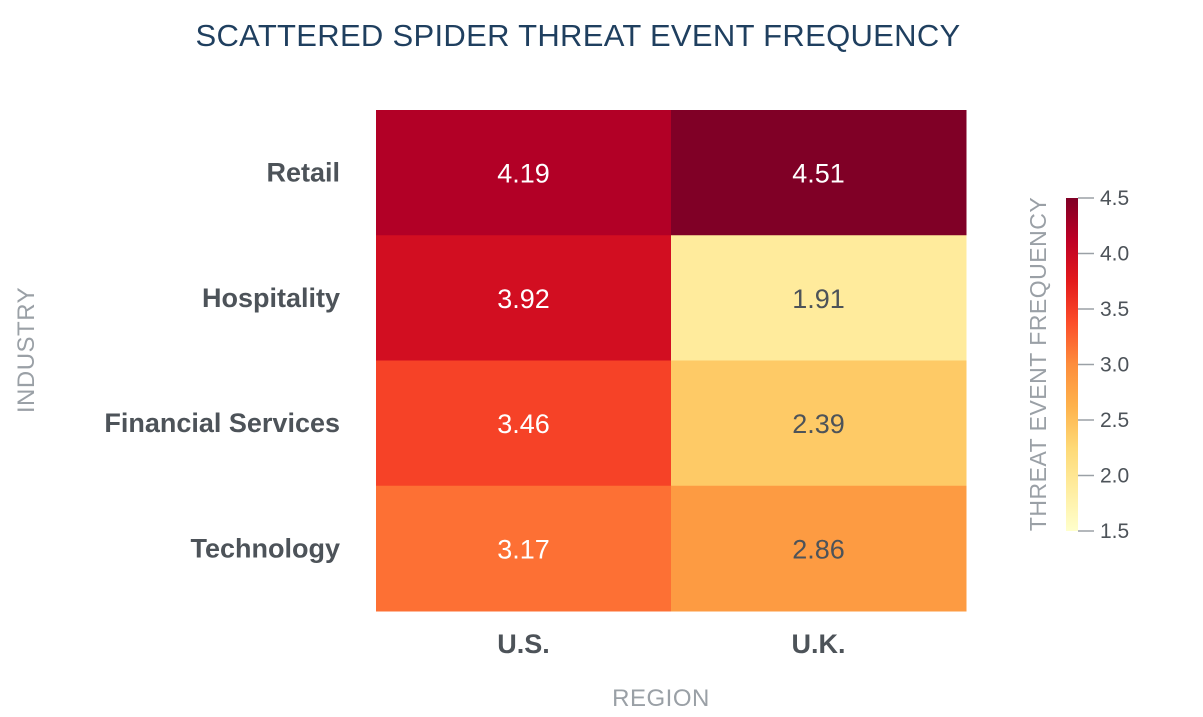 The image size is (1203, 717). I want to click on heatmap-cell-technology-u-s, so click(524, 548).